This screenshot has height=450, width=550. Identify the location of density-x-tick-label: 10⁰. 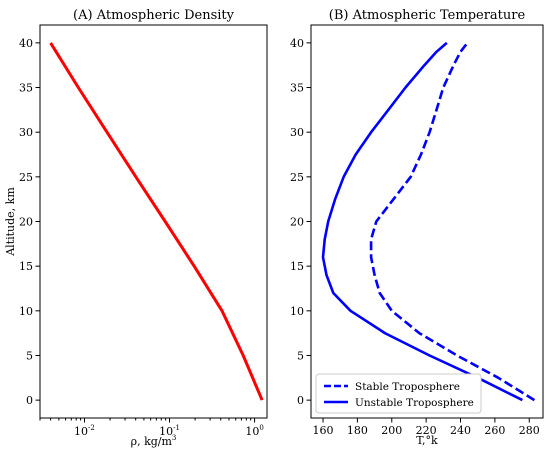
(254, 431).